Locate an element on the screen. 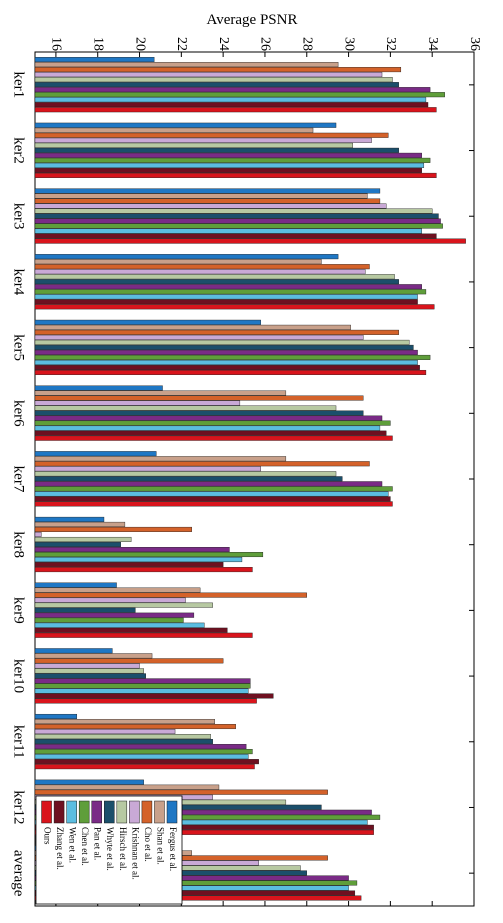 The image size is (503, 923). legend-label: Hirsch et al. is located at coordinates (123, 849).